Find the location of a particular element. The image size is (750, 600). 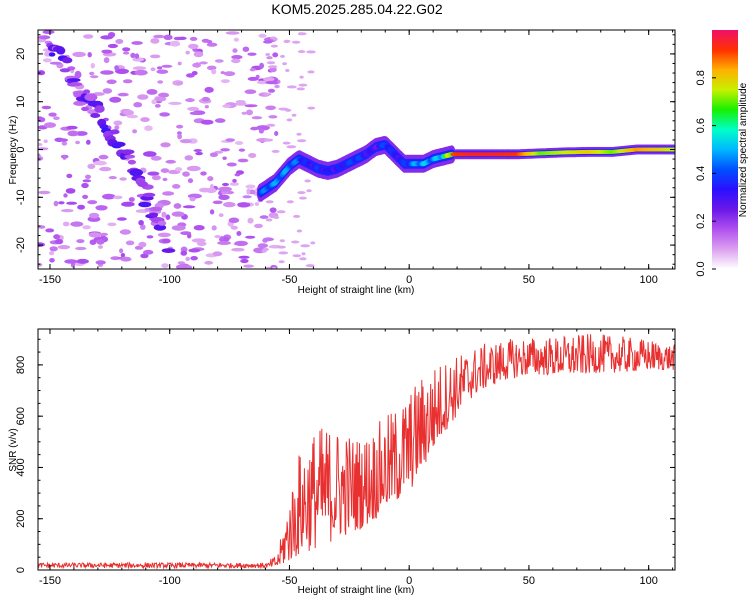

y-tick-label: 600 is located at coordinates (21, 416).